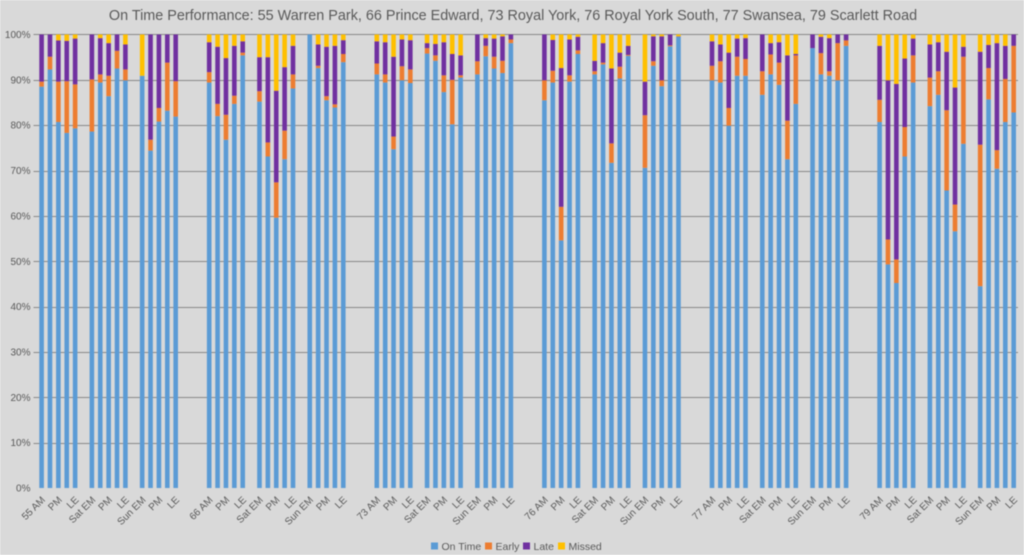  Describe the element at coordinates (20, 80) in the screenshot. I see `svg-text: 90%` at that location.